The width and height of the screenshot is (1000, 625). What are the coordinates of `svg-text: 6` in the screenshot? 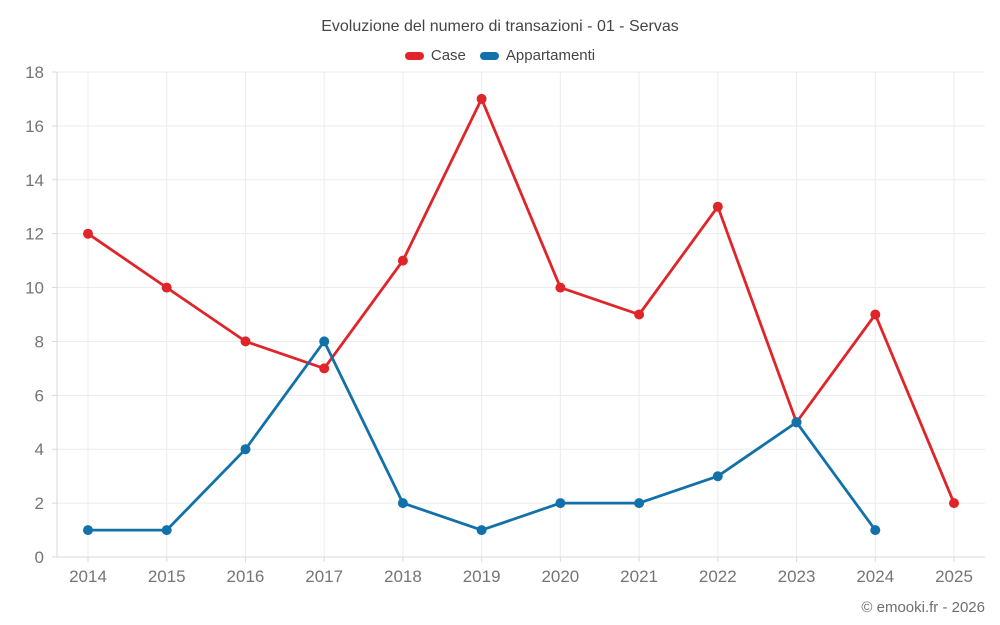 It's located at (39, 395).